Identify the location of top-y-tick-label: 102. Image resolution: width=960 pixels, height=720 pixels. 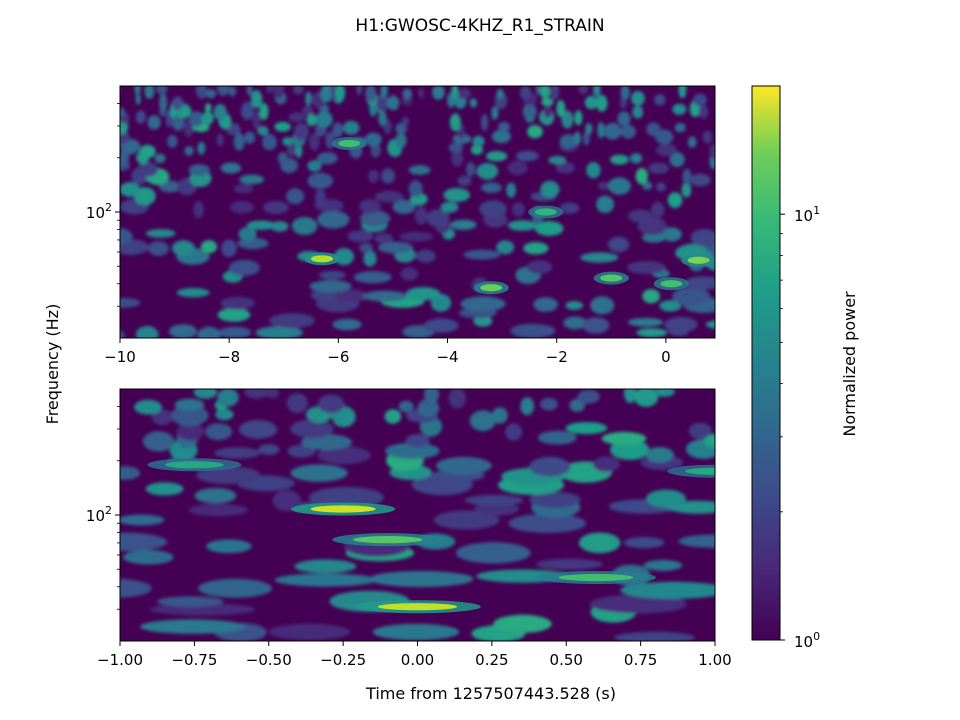
(99, 211).